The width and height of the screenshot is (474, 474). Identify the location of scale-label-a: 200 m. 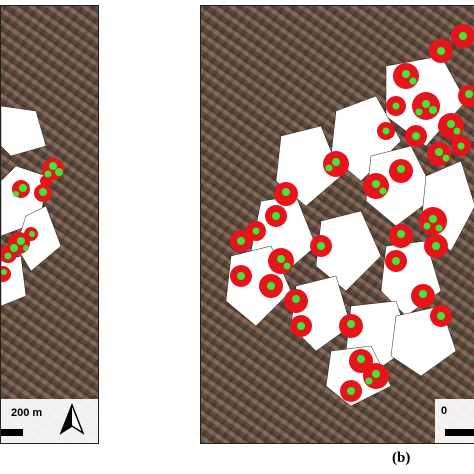
(27, 413).